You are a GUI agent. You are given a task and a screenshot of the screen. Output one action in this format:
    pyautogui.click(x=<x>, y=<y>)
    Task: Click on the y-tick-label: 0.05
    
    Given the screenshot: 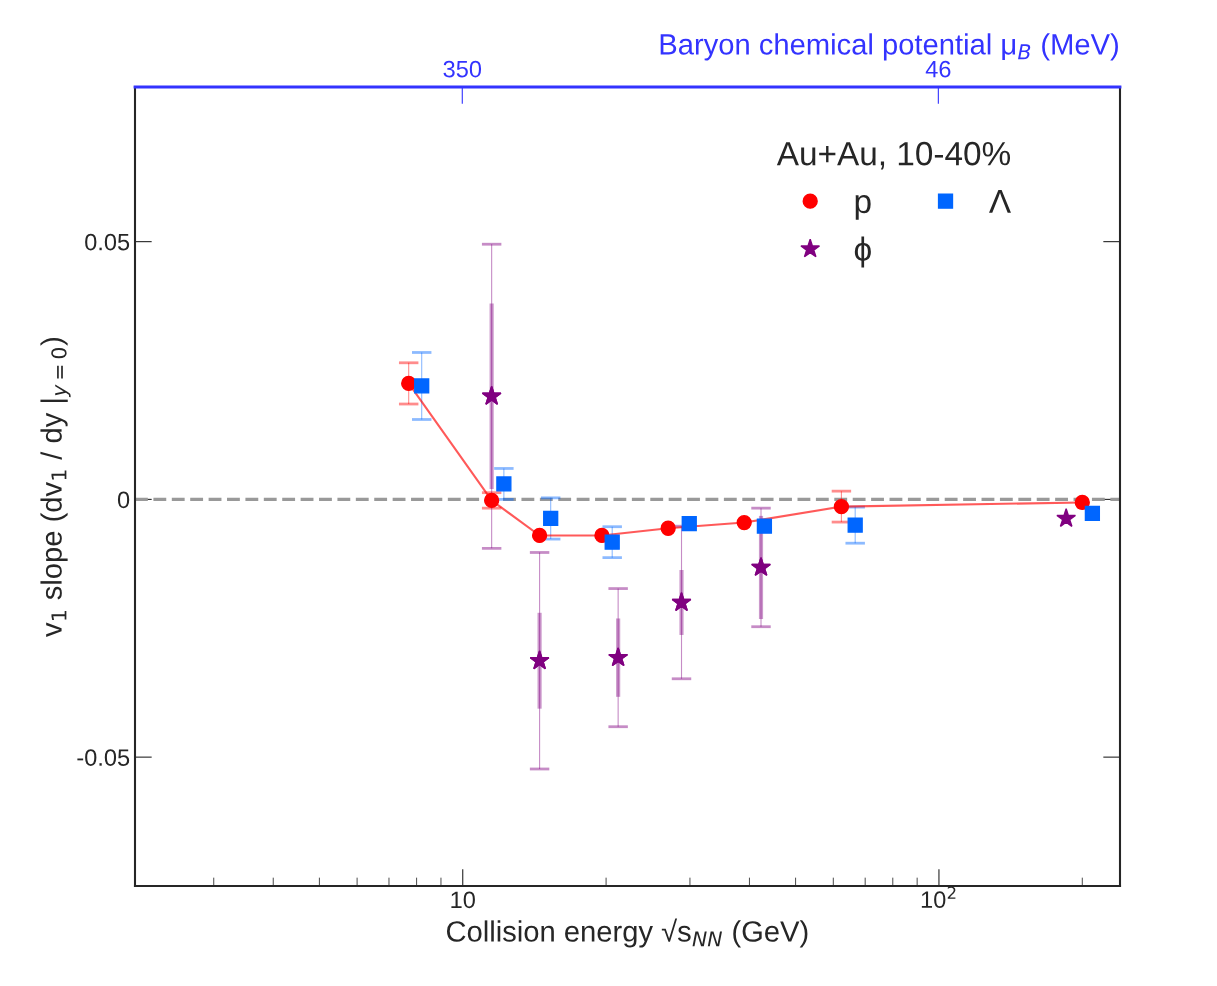 What is the action you would take?
    pyautogui.click(x=107, y=242)
    